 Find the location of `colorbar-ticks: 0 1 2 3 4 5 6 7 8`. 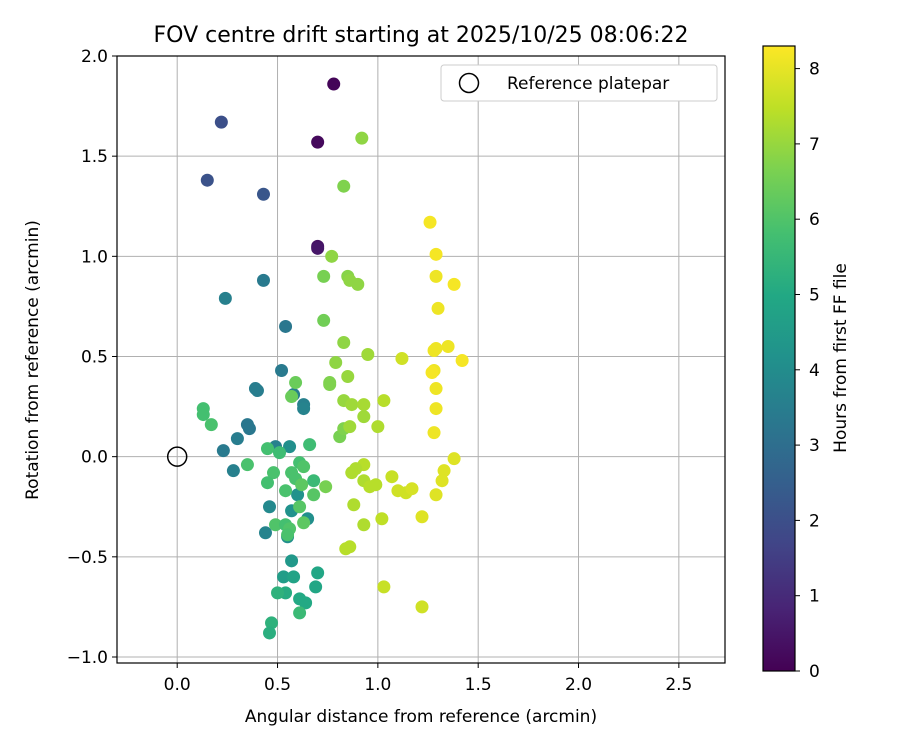

colorbar-ticks: 0 1 2 3 4 5 6 7 8 is located at coordinates (807, 371).